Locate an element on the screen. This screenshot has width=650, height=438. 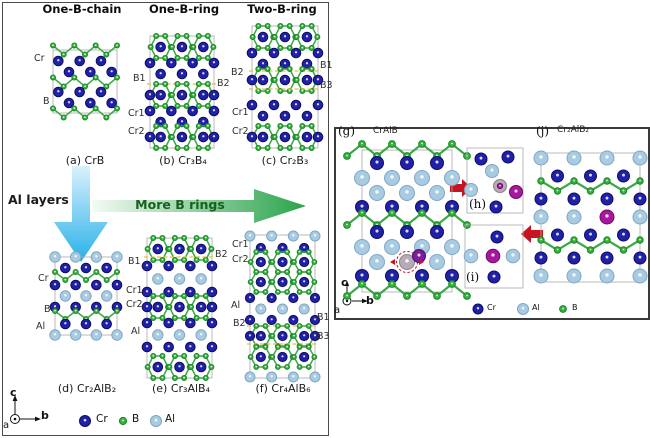
label-f-b3: B3 is located at coordinates (323, 336).